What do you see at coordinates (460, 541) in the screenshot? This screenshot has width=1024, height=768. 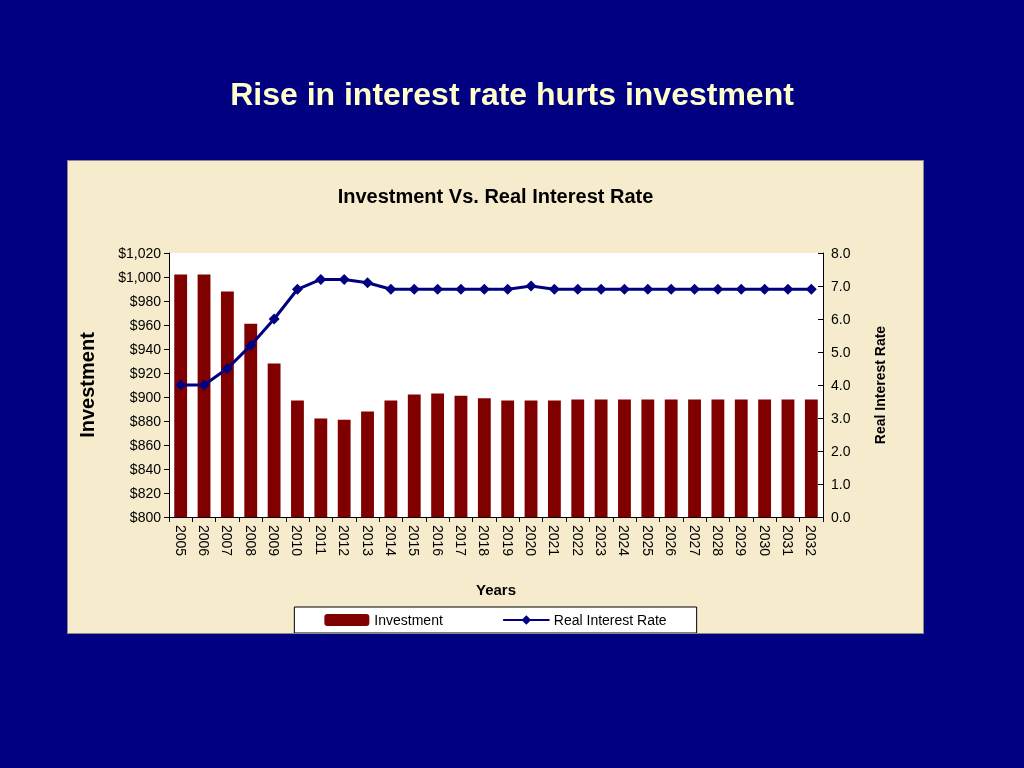 I see `x-tick-label: 2017` at bounding box center [460, 541].